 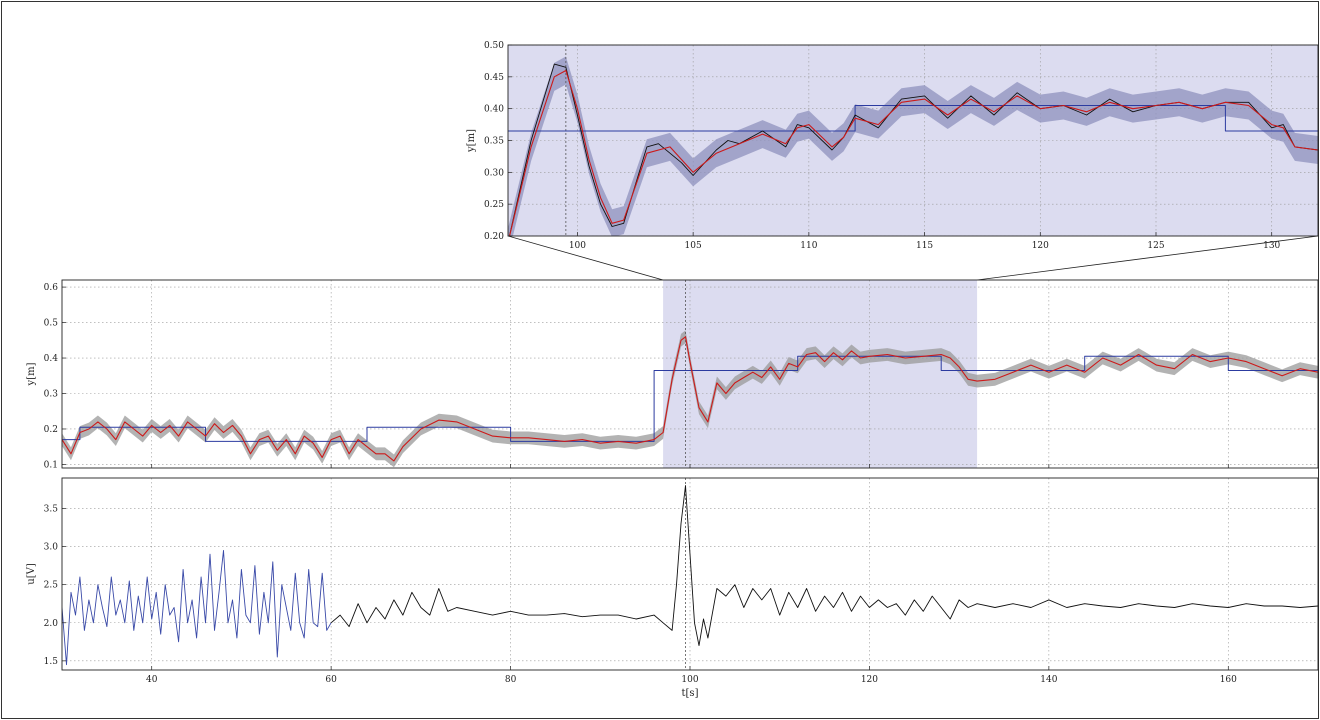 What do you see at coordinates (51, 430) in the screenshot?
I see `y-tick-label: 0.2` at bounding box center [51, 430].